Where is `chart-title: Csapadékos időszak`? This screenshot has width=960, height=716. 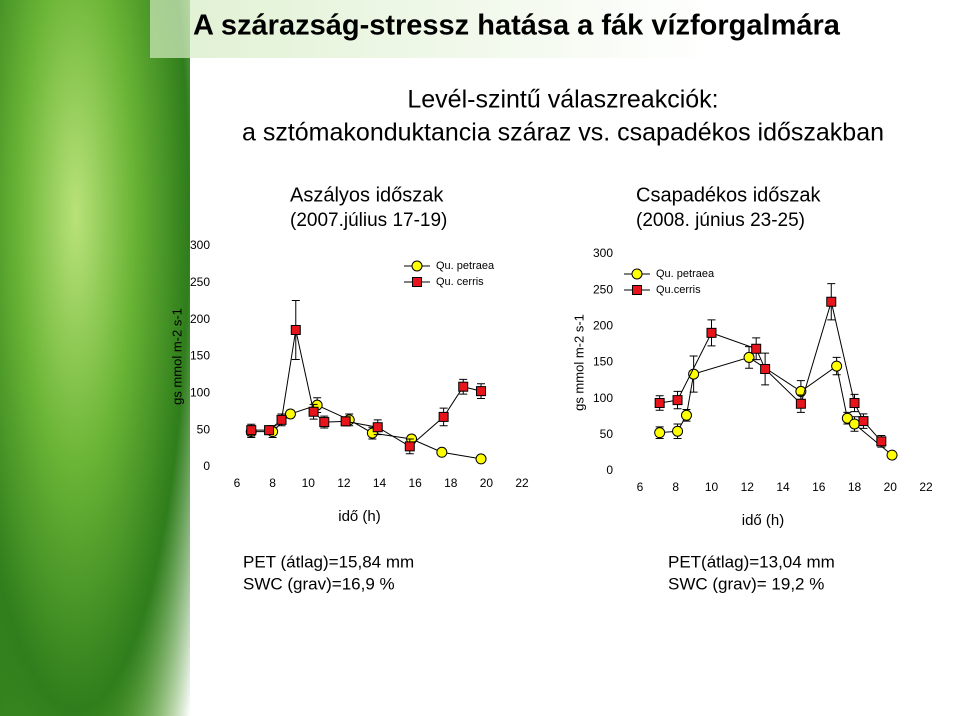 chart-title: Csapadékos időszak is located at coordinates (729, 195).